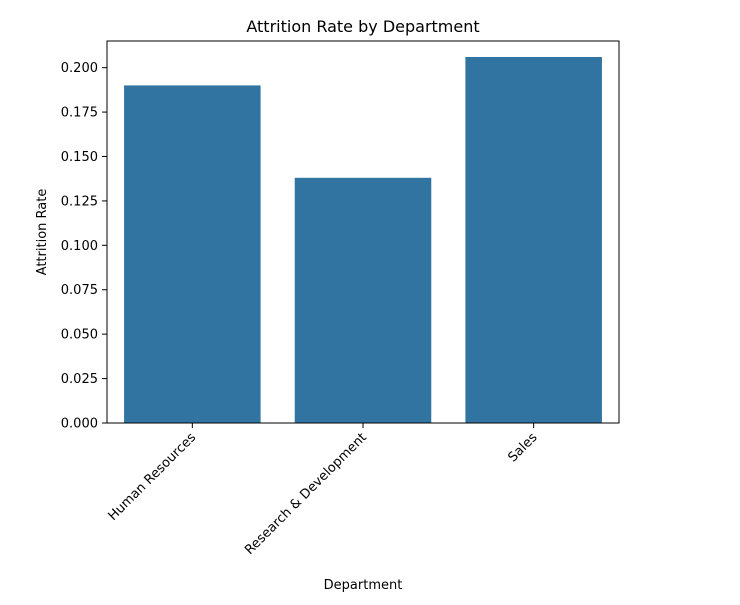  What do you see at coordinates (79, 335) in the screenshot?
I see `y-tick-label-2: 0.050` at bounding box center [79, 335].